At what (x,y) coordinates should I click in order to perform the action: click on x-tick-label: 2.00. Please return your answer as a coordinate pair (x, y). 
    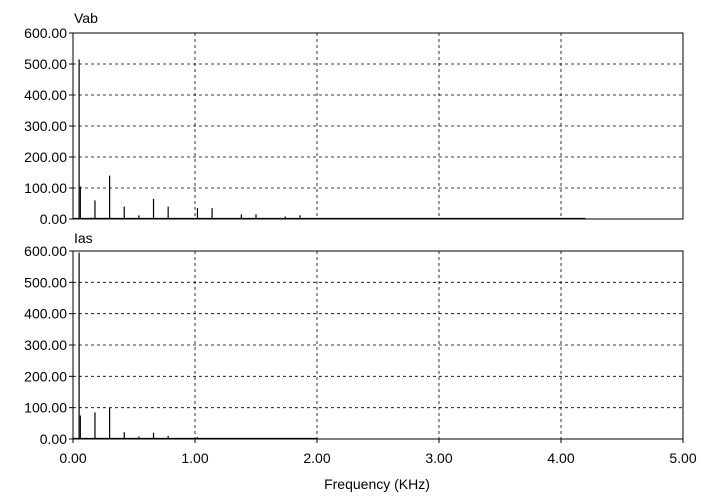
    Looking at the image, I should click on (316, 458).